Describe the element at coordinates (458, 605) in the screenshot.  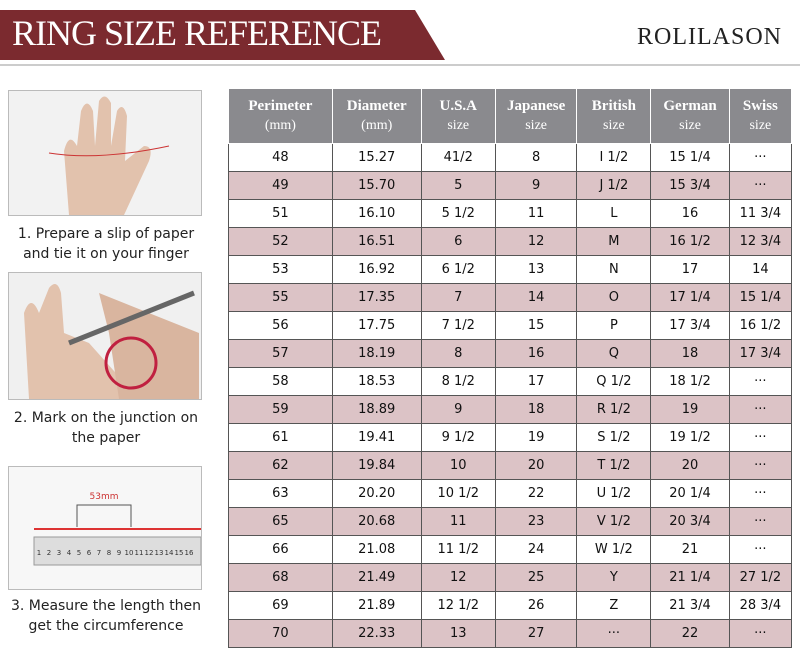
I see `table-cell: 12 1/2` at that location.